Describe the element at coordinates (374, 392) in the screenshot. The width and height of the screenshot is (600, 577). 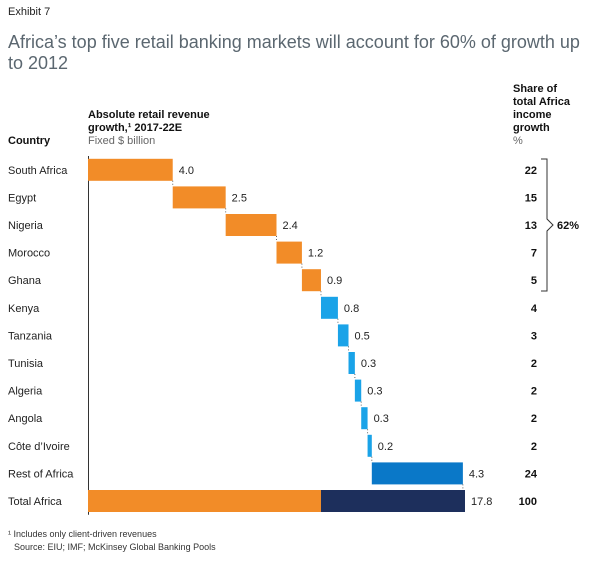
I see `value-label-algeria: 0.3` at that location.